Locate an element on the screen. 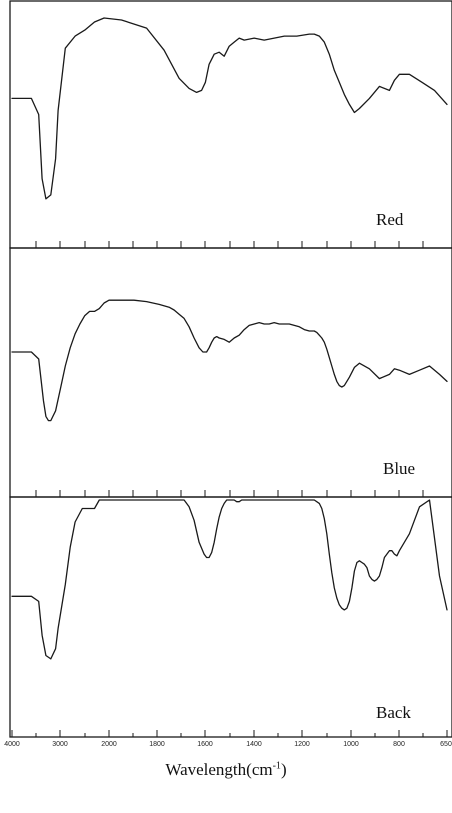 The image size is (452, 813). tick-label: 1600 is located at coordinates (205, 744).